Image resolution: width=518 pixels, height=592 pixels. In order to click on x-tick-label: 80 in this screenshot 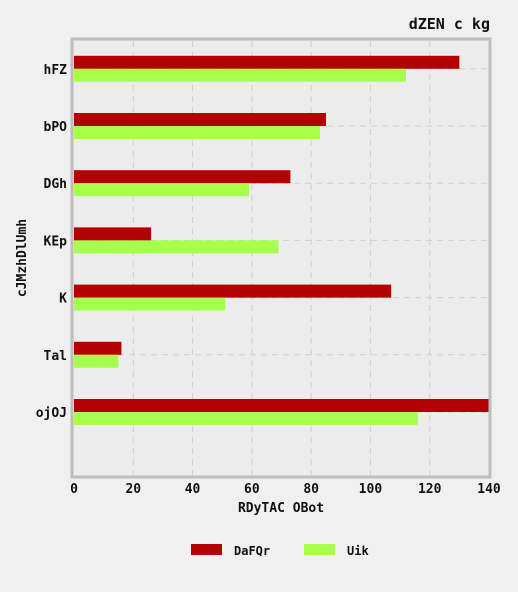, I will do `click(311, 489)`.